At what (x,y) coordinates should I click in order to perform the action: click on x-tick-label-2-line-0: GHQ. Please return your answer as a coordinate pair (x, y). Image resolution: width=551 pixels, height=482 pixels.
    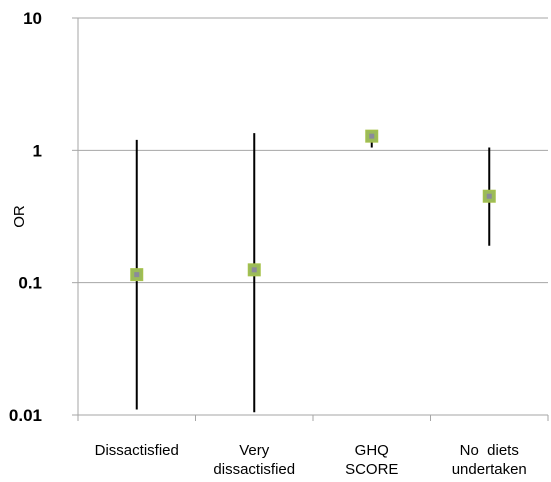
    Looking at the image, I should click on (372, 450).